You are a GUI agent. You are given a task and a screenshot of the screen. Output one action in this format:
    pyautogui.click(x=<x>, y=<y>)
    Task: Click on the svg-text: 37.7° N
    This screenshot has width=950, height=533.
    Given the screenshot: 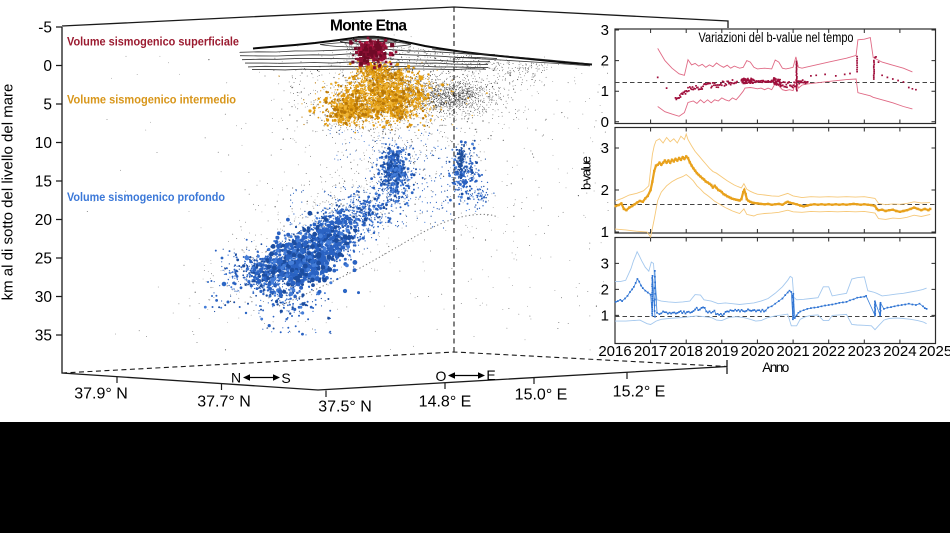 What is the action you would take?
    pyautogui.click(x=224, y=402)
    